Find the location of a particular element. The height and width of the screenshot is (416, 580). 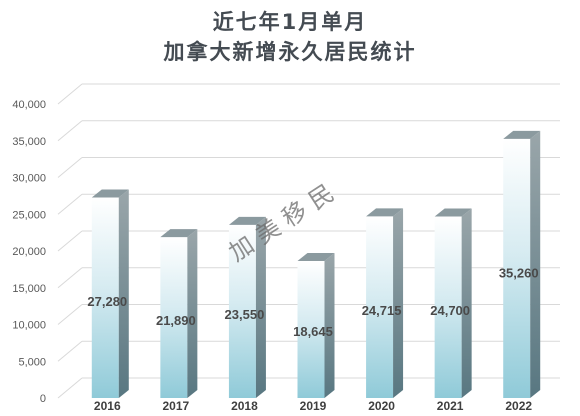

y-tick-label: 40,000 is located at coordinates (29, 105).